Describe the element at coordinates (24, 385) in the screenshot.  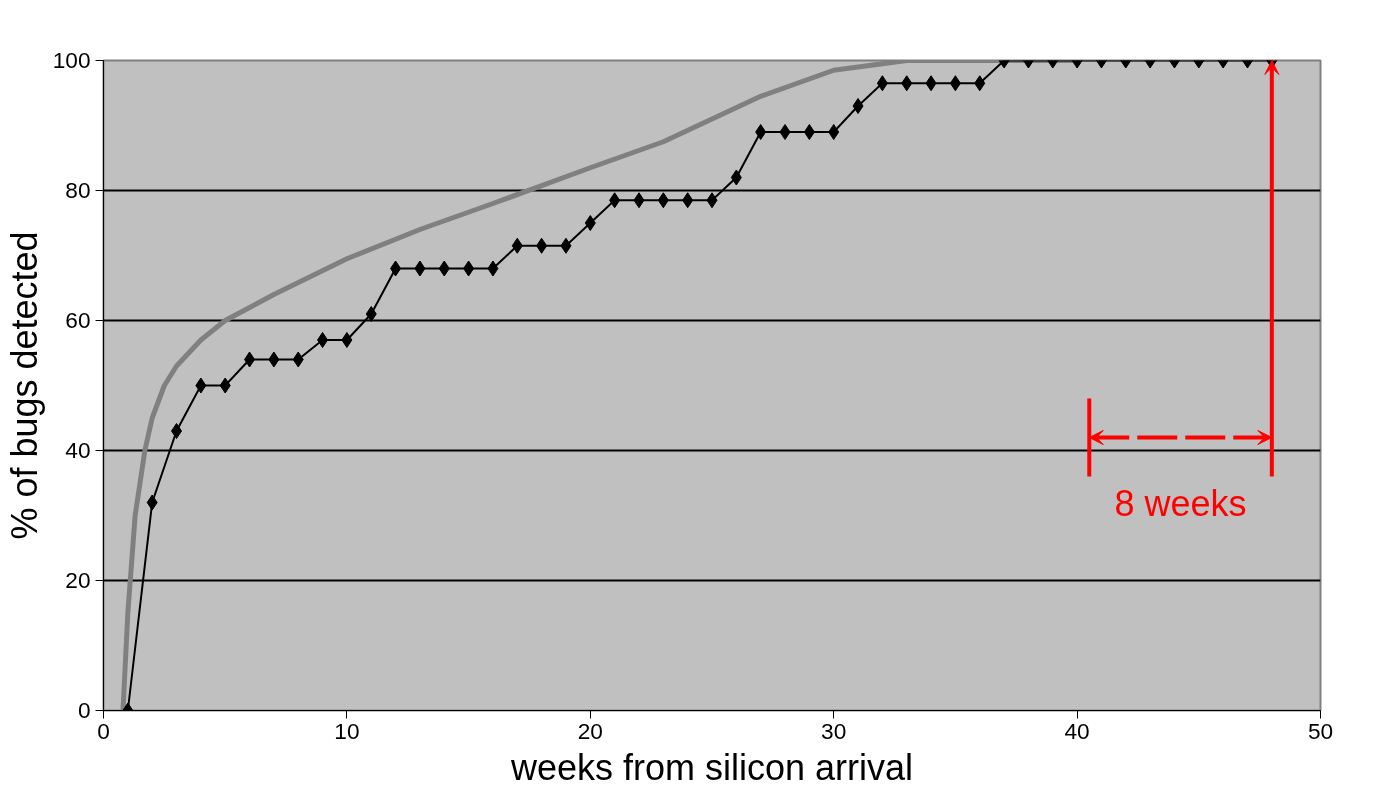
I see `y-axis-title: % of bugs detected` at that location.